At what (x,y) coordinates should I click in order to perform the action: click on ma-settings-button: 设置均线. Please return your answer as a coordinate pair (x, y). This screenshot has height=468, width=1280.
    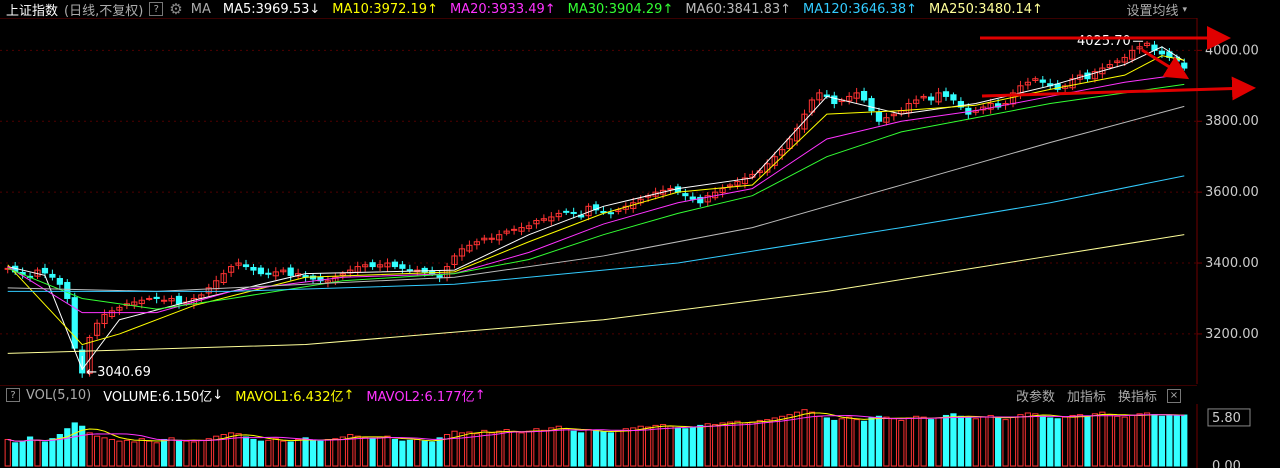
    Looking at the image, I should click on (1152, 11).